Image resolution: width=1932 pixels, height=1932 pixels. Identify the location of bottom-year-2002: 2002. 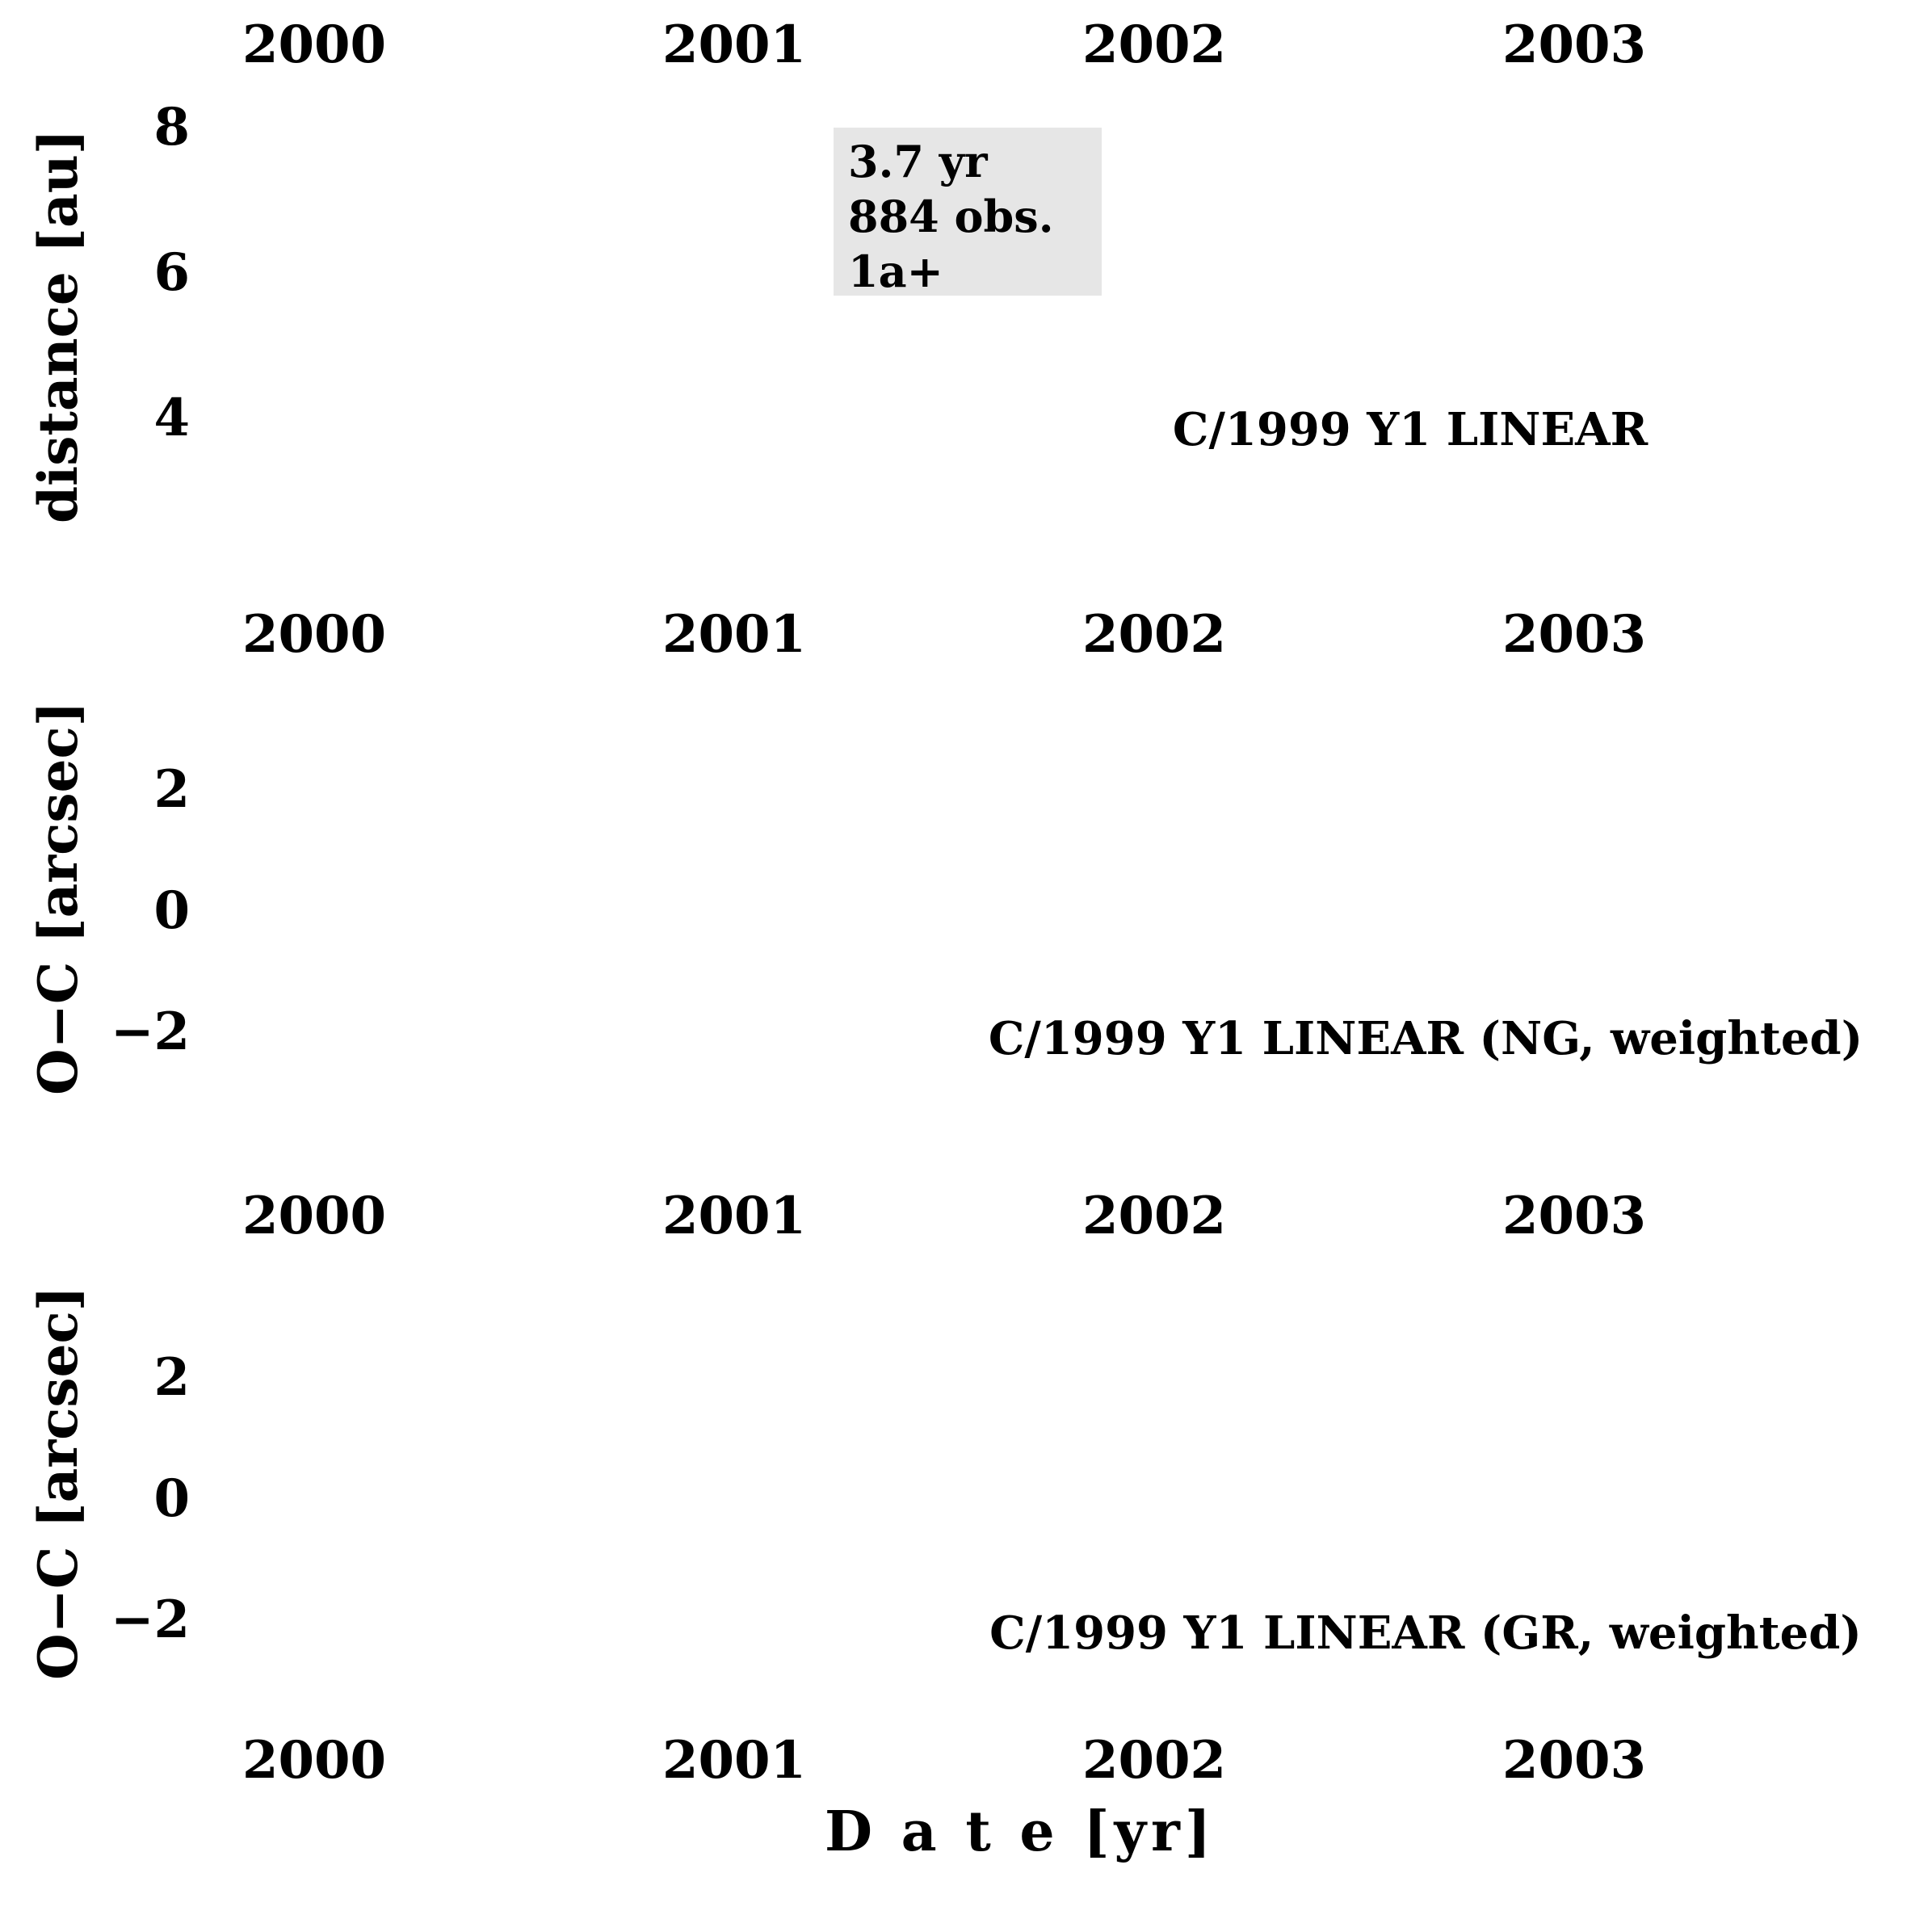
(1155, 1760).